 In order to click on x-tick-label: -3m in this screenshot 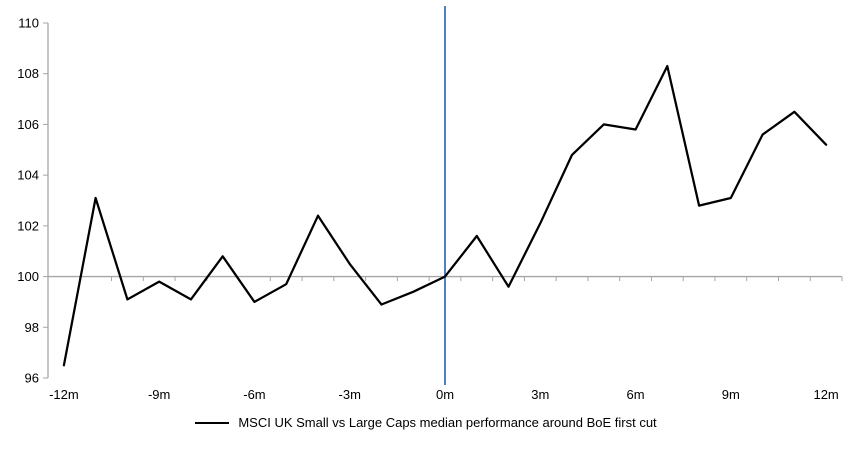, I will do `click(350, 394)`.